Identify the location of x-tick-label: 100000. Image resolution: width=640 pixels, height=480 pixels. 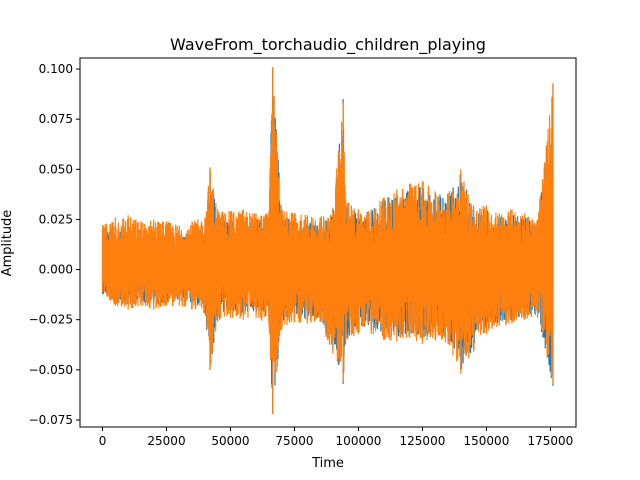
(359, 441).